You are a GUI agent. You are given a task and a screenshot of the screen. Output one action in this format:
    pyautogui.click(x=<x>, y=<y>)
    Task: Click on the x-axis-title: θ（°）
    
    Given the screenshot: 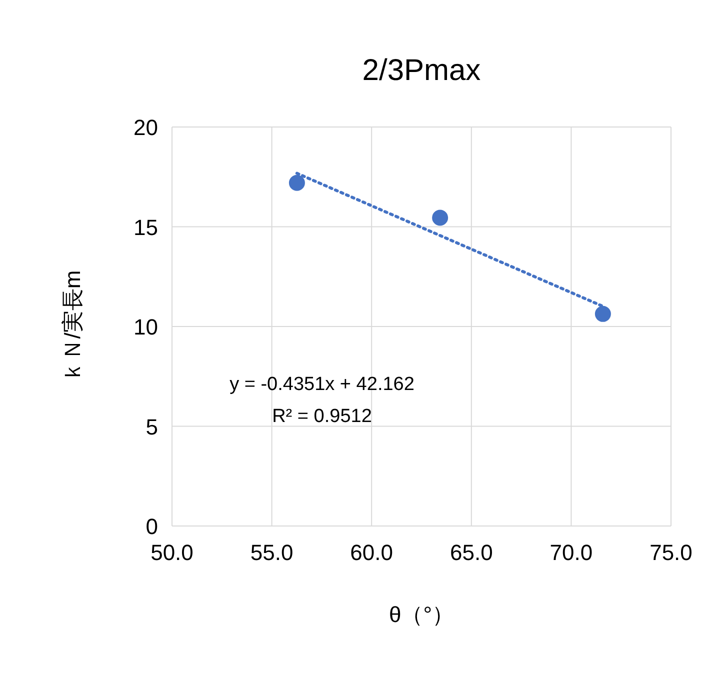 What is the action you would take?
    pyautogui.click(x=421, y=614)
    